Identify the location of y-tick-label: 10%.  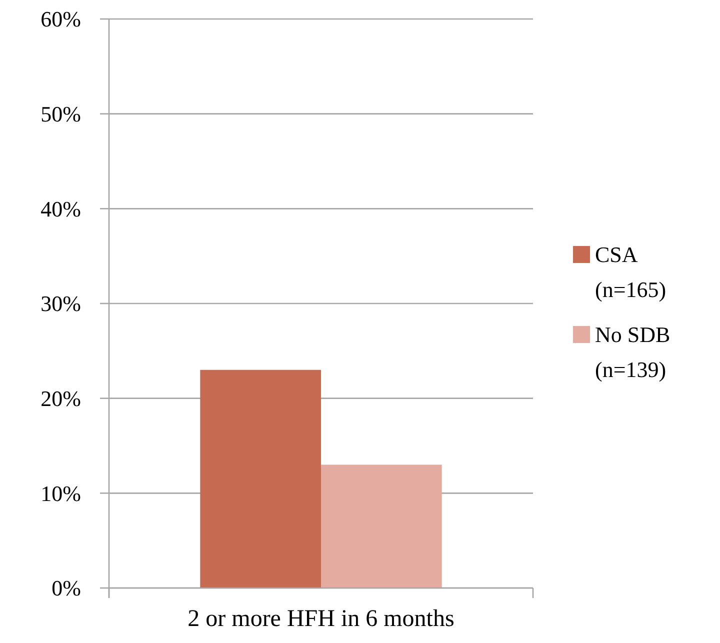
(60, 493).